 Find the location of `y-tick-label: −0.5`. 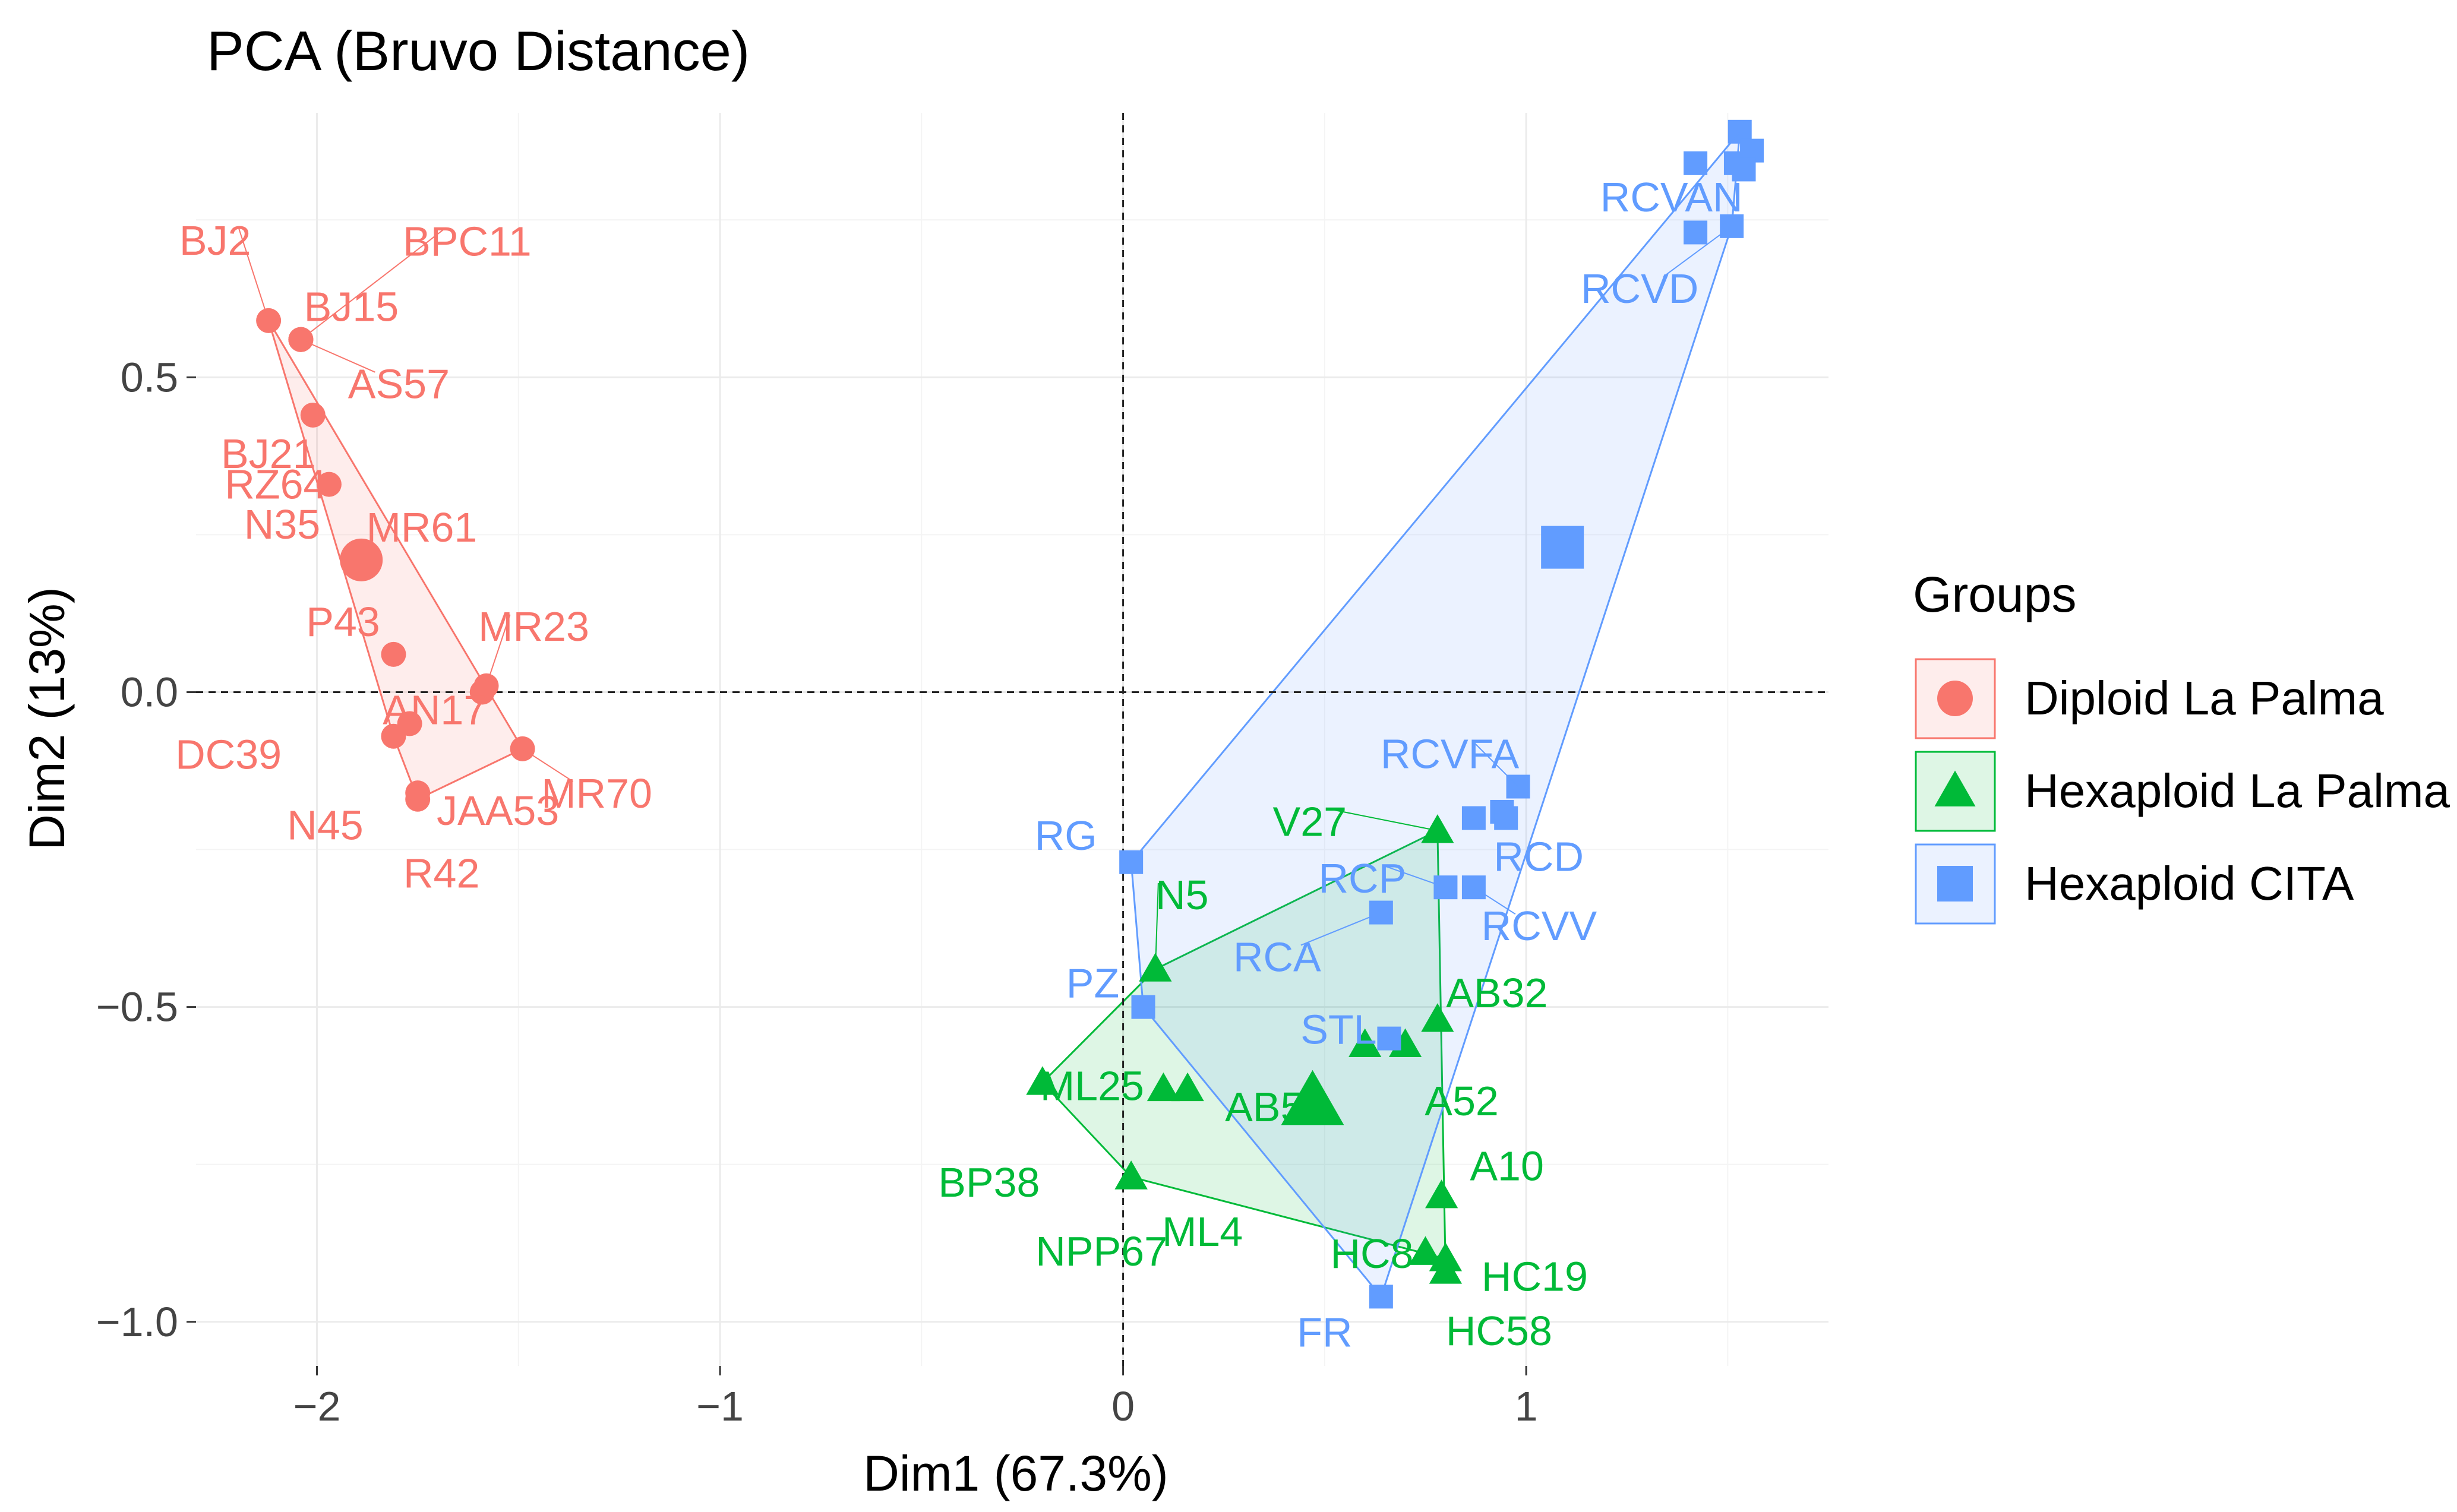

y-tick-label: −0.5 is located at coordinates (137, 1007).